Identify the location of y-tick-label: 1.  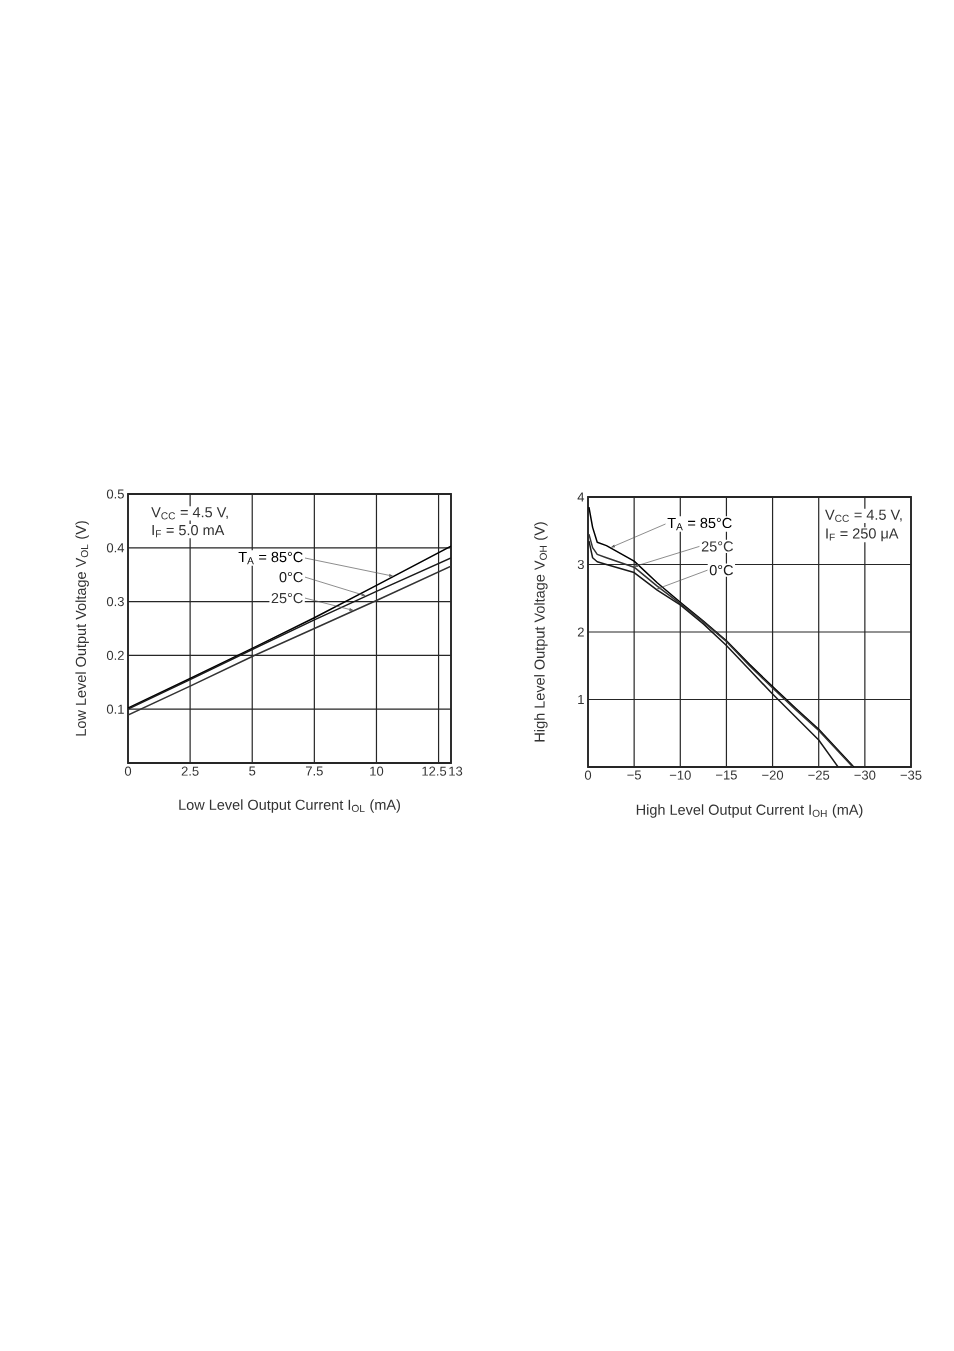
(581, 699).